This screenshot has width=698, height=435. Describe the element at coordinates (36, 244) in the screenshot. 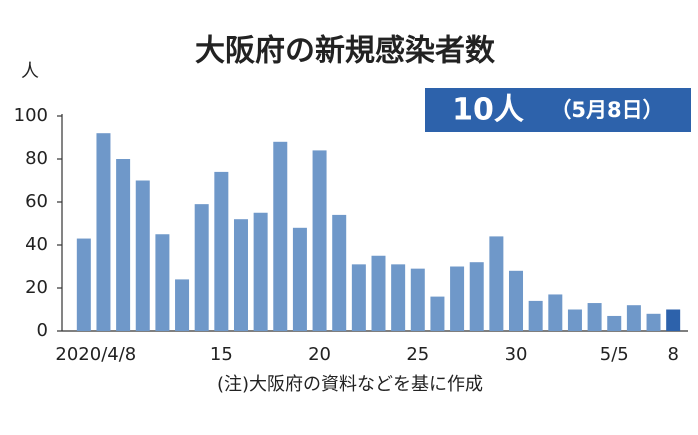

I see `y-tick-label: 40` at that location.